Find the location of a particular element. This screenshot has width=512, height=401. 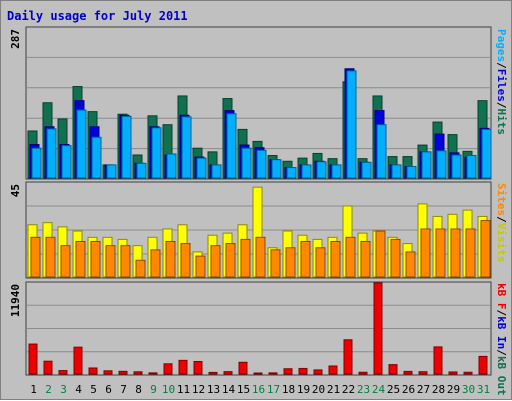

day-label-4: 4 is located at coordinates (78, 389).